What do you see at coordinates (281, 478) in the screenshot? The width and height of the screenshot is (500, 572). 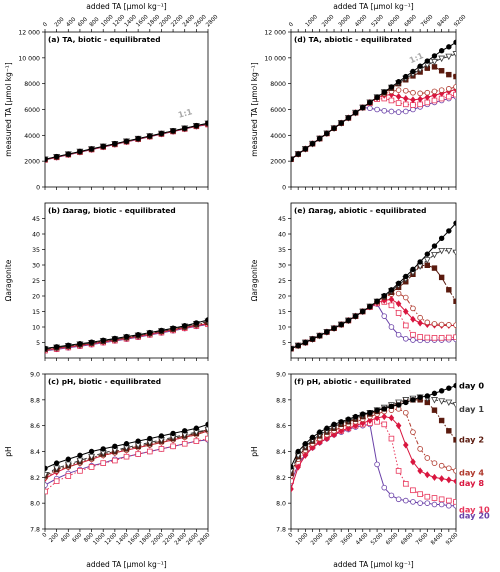 I see `y-tick-label: 8.2` at bounding box center [281, 478].